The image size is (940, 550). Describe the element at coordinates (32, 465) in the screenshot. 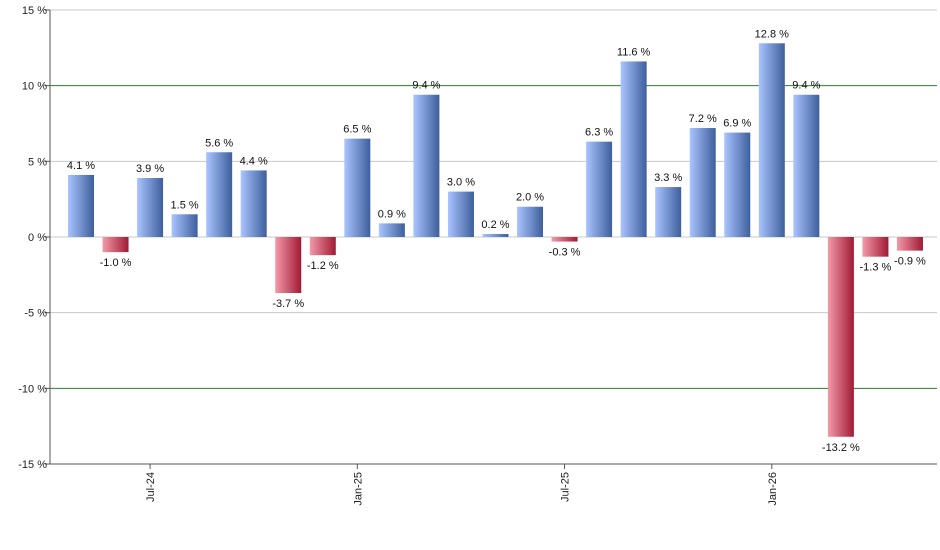

I see `y-tick-label: -15 %` at that location.